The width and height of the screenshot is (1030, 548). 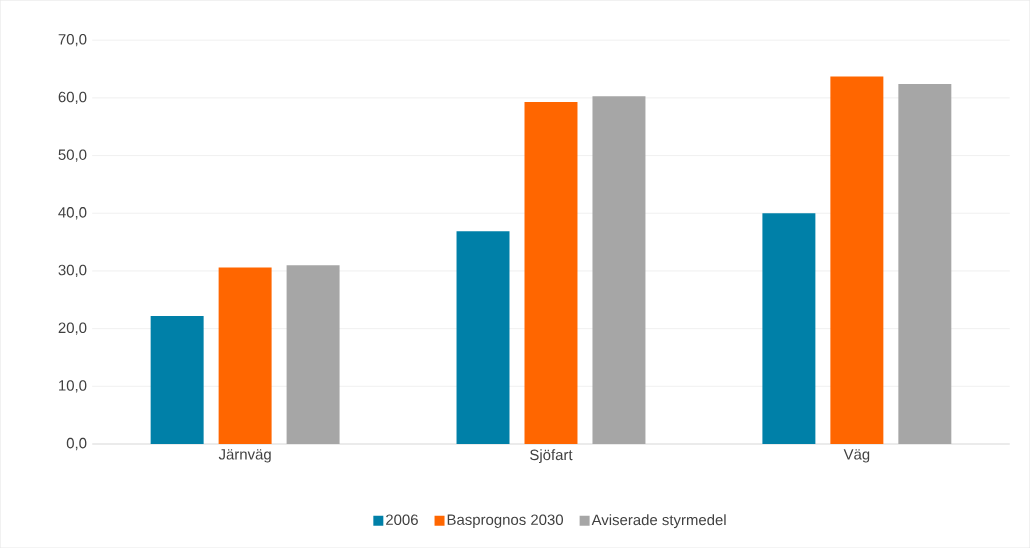 I want to click on y-tick-label: 60,0, so click(x=72, y=97).